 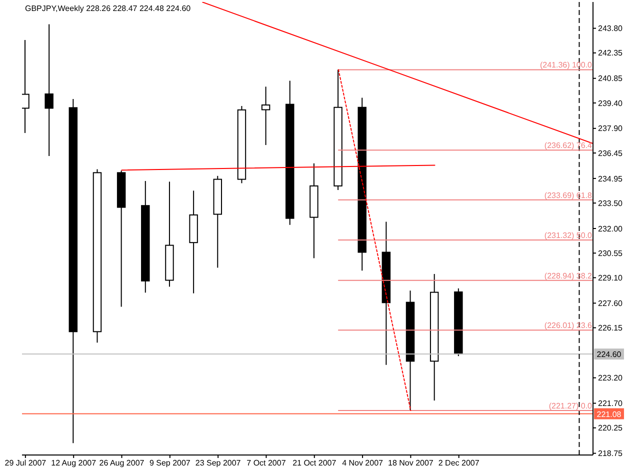 What do you see at coordinates (218, 463) in the screenshot?
I see `x-tick-label: 23 Sep 2007` at bounding box center [218, 463].